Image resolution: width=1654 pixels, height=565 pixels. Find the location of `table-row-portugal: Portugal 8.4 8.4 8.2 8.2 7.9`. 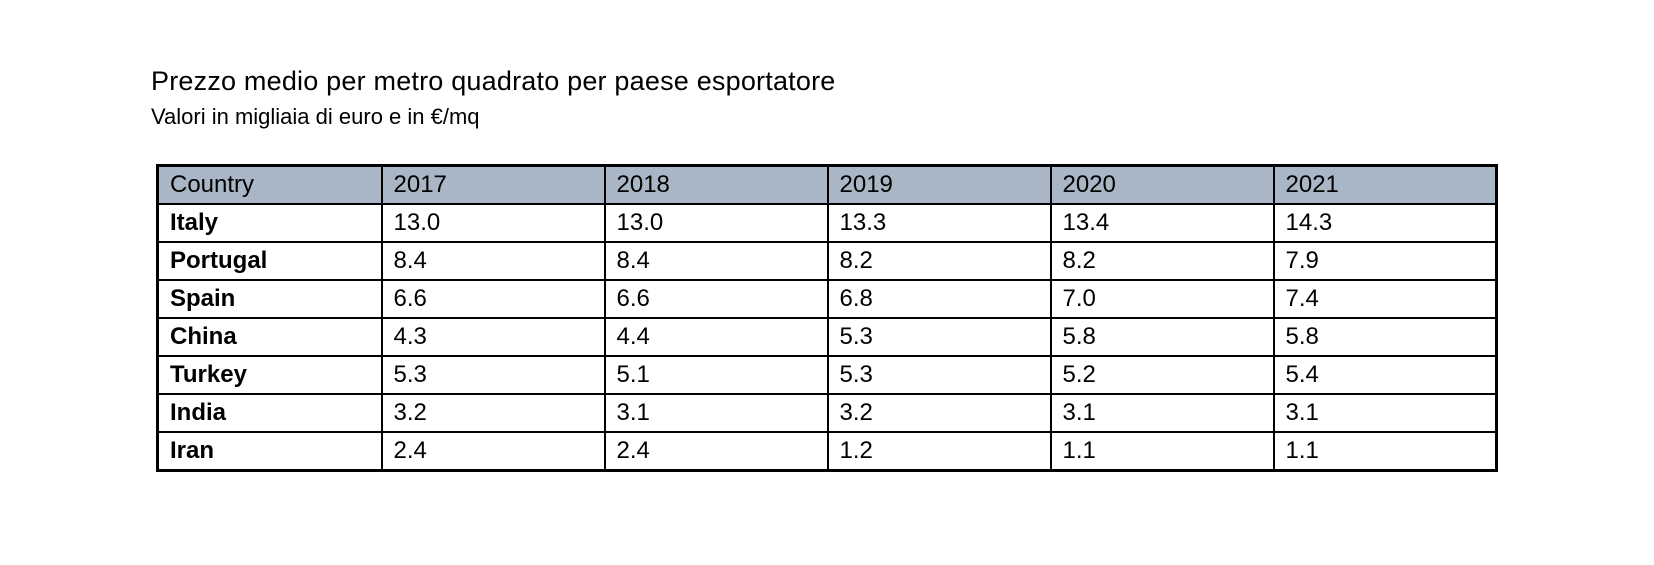

table-row-portugal: Portugal 8.4 8.4 8.2 8.2 7.9 is located at coordinates (827, 261).